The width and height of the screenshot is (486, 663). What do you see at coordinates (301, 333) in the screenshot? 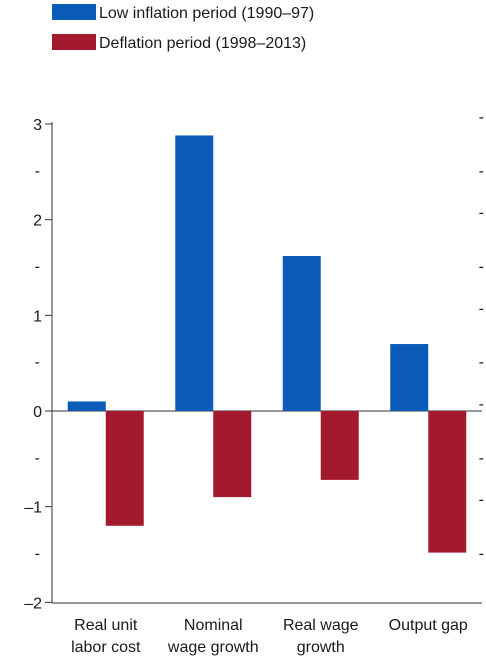
I see `bar-series1-cat3` at bounding box center [301, 333].